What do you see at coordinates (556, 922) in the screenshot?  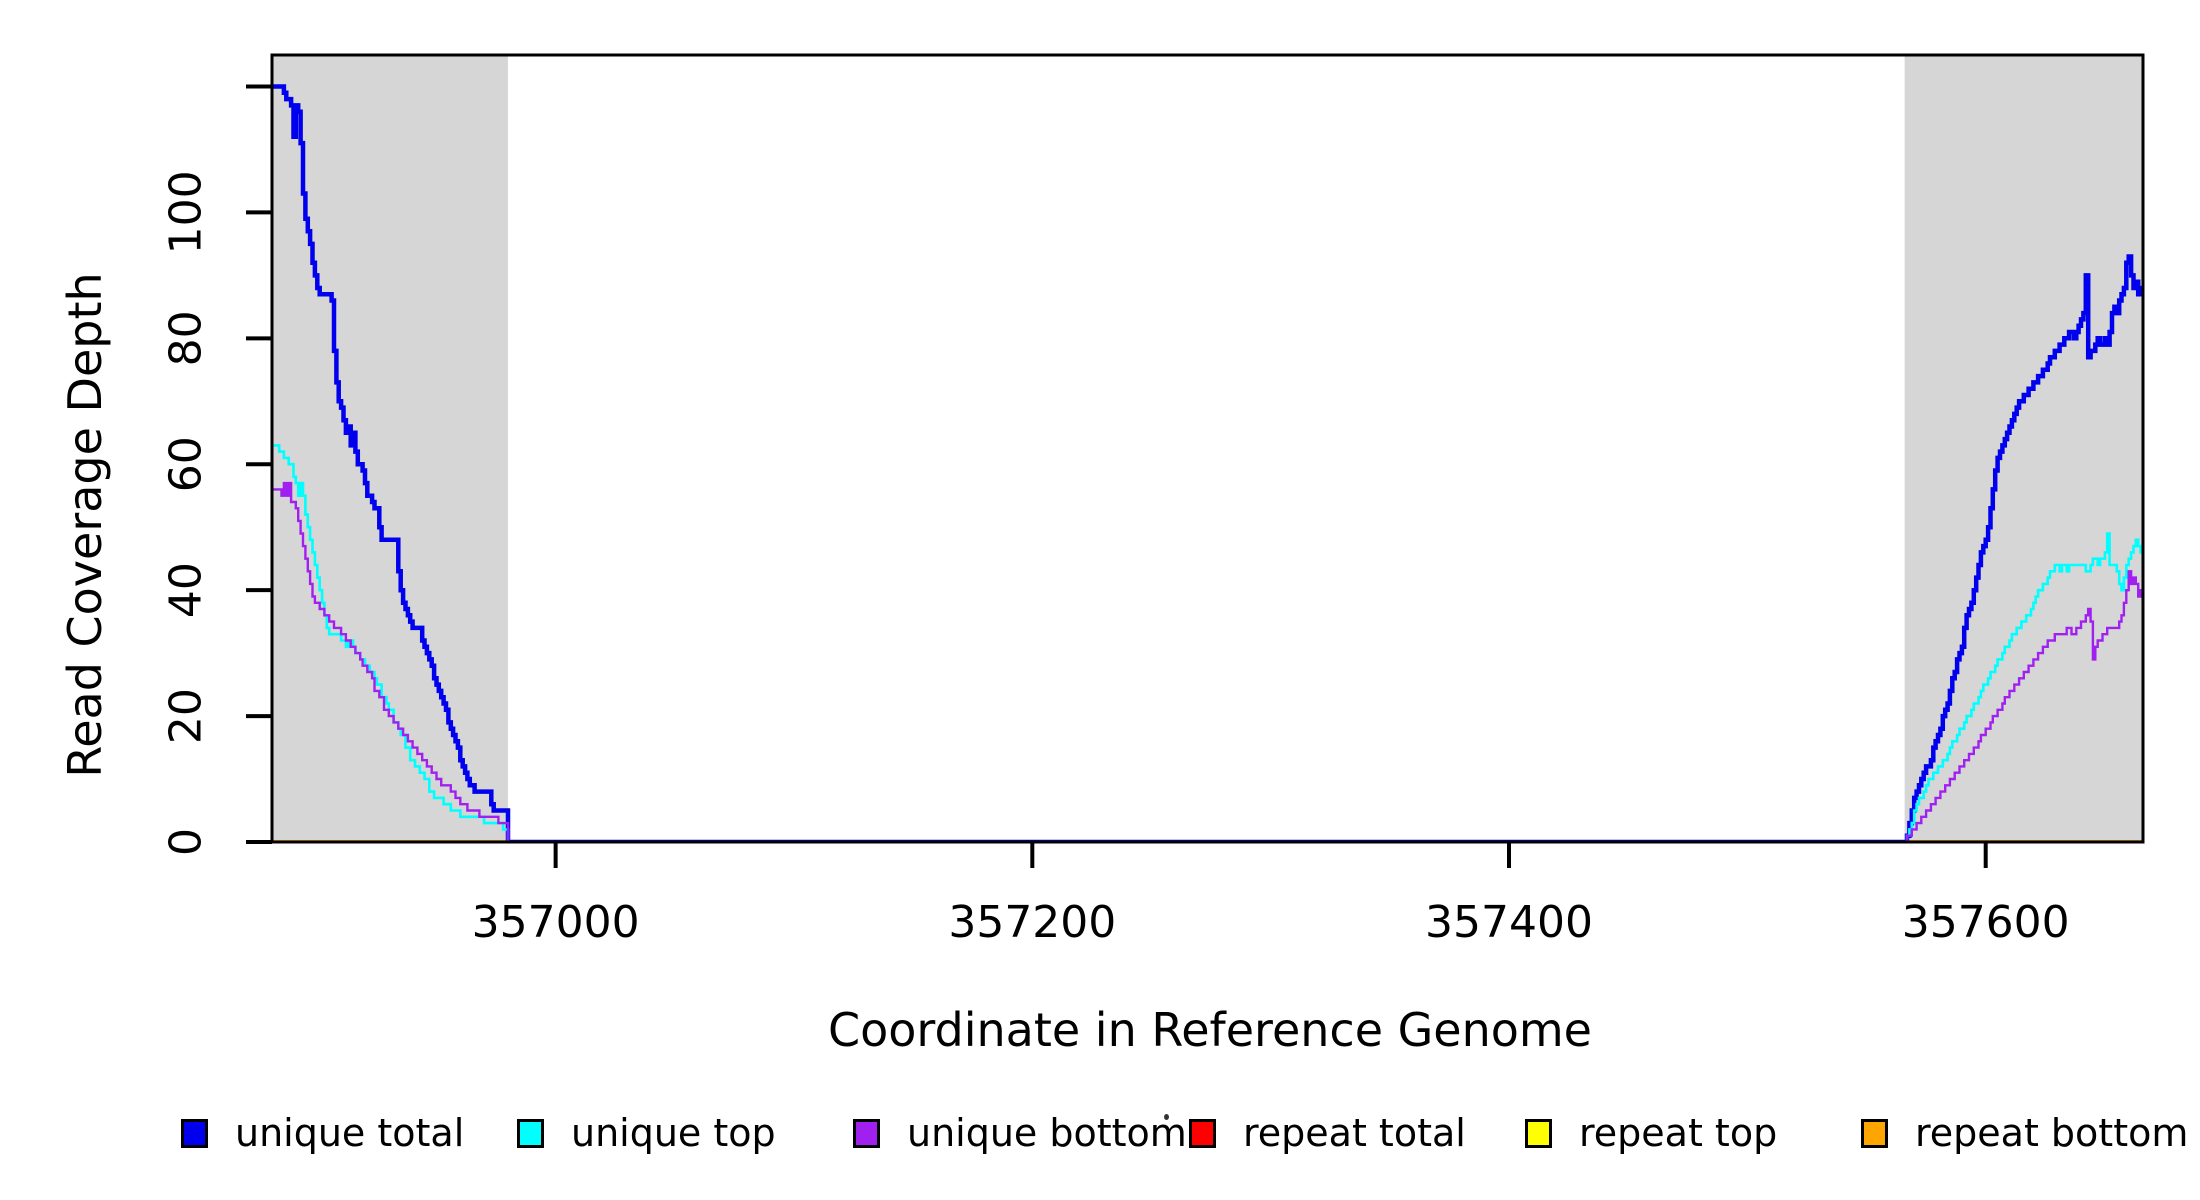 I see `x-tick-label: 357000` at bounding box center [556, 922].